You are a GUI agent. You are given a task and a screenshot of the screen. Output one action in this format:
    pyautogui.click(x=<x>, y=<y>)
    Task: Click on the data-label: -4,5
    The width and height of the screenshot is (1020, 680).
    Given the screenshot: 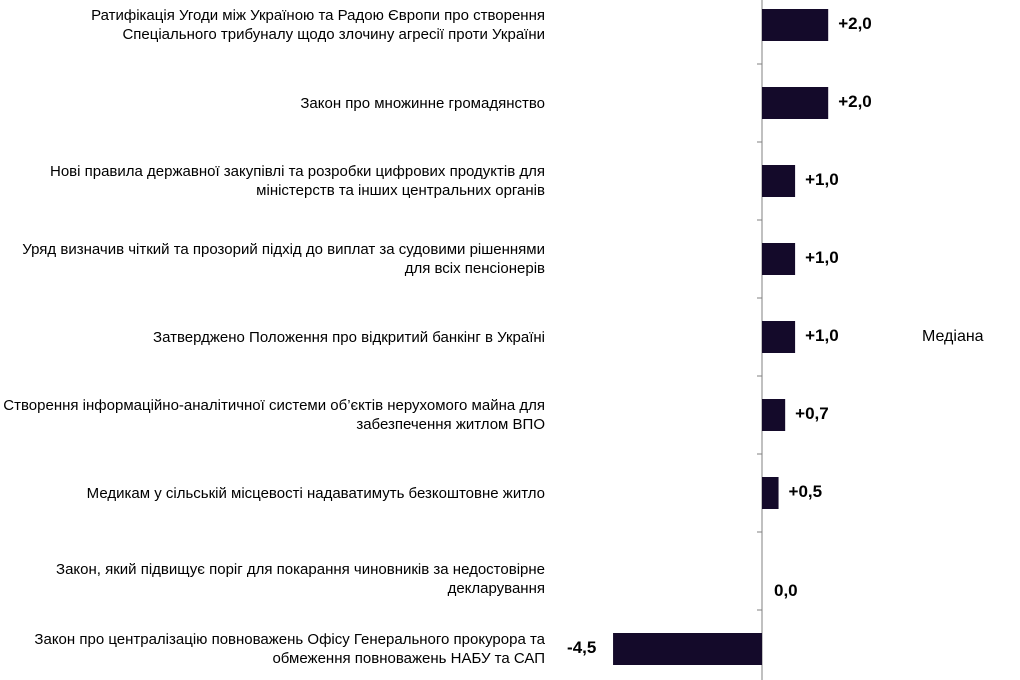 What is the action you would take?
    pyautogui.click(x=582, y=647)
    